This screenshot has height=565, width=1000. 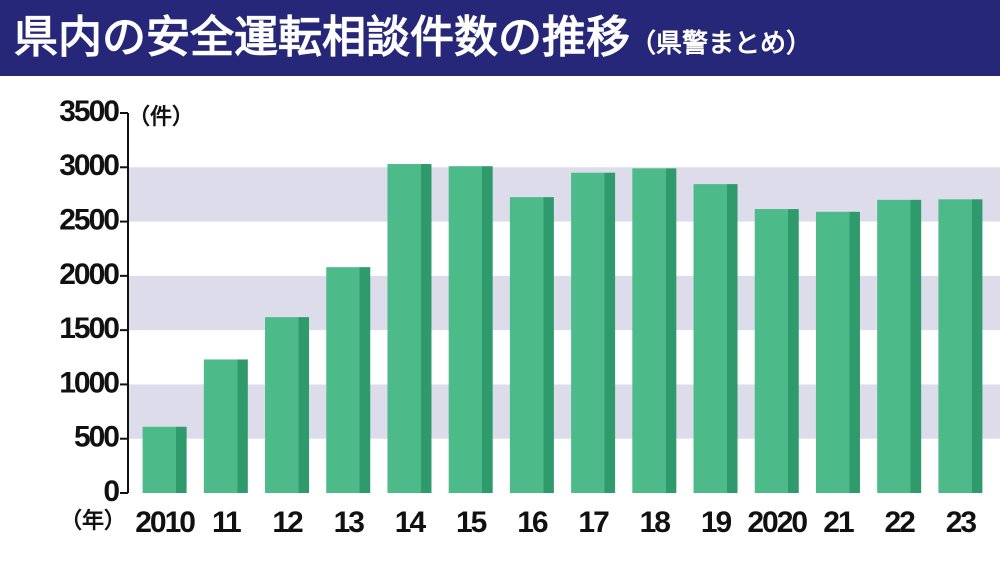 I want to click on y-tick-label: 2500, so click(x=89, y=219).